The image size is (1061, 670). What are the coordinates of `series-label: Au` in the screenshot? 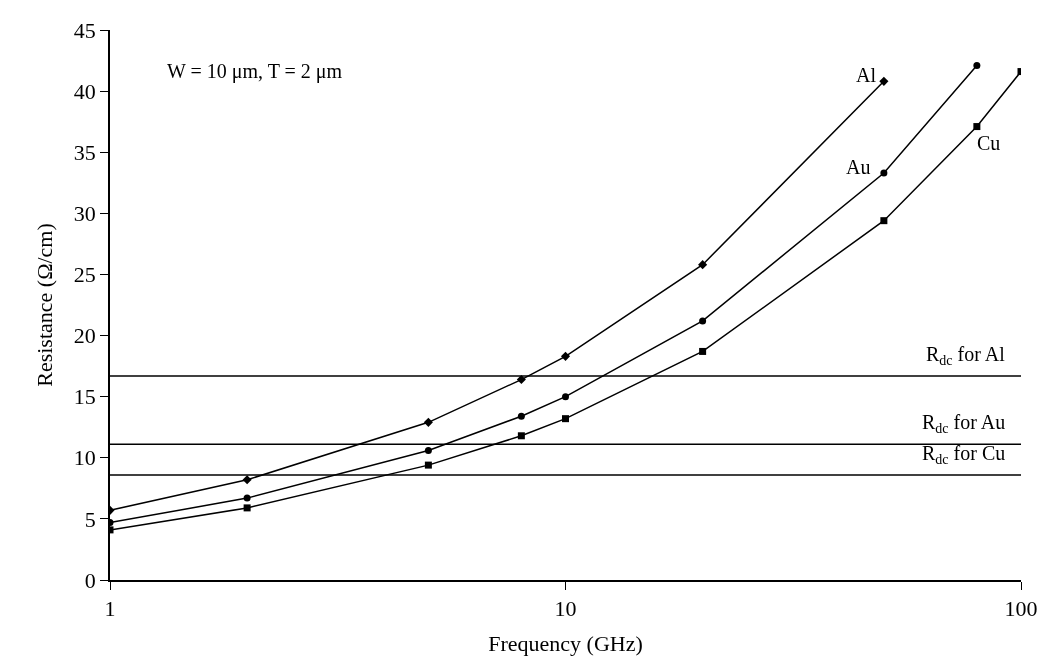 It's located at (858, 167).